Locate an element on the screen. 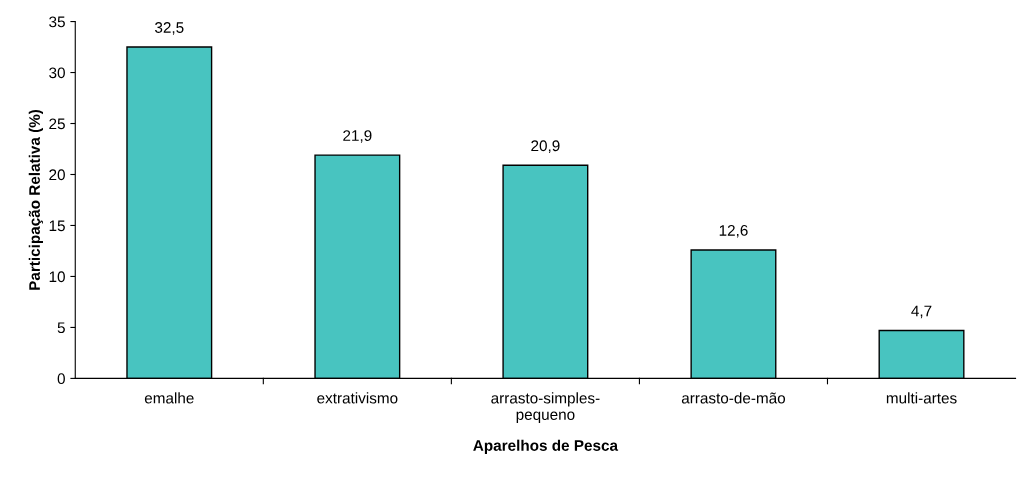 The height and width of the screenshot is (479, 1031). y-axis-title: Participação Relativa (%) is located at coordinates (35, 199).